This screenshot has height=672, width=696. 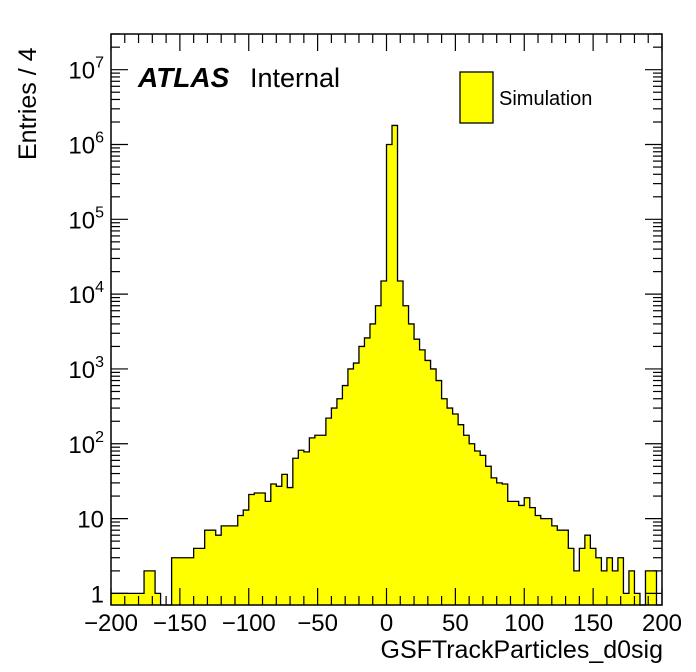 I want to click on y-tick-label: 10⁶, so click(x=86, y=145).